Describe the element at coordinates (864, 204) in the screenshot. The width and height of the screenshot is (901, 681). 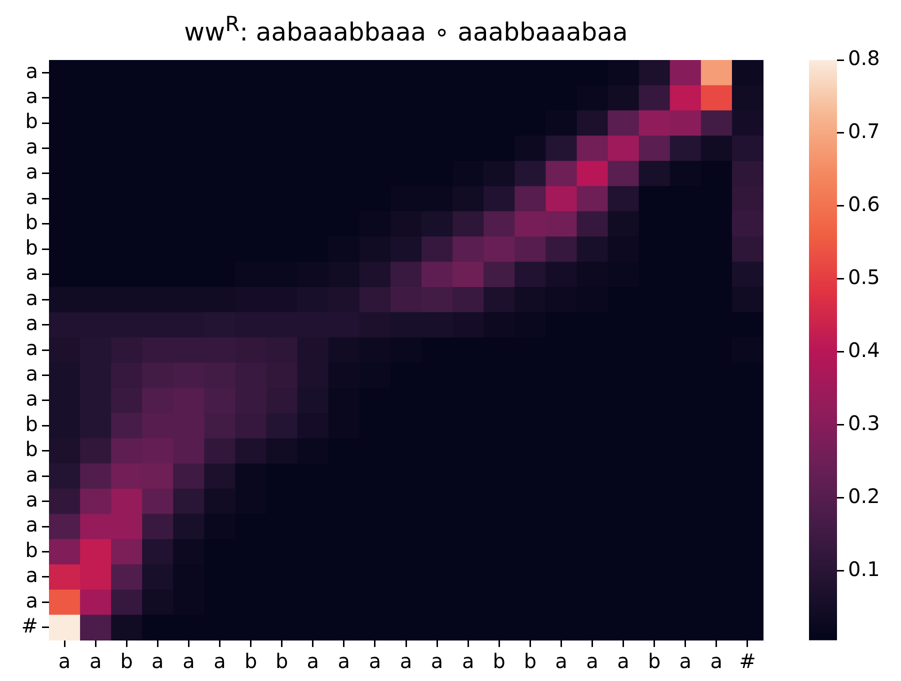
I see `color-bar-label: 0.6` at that location.